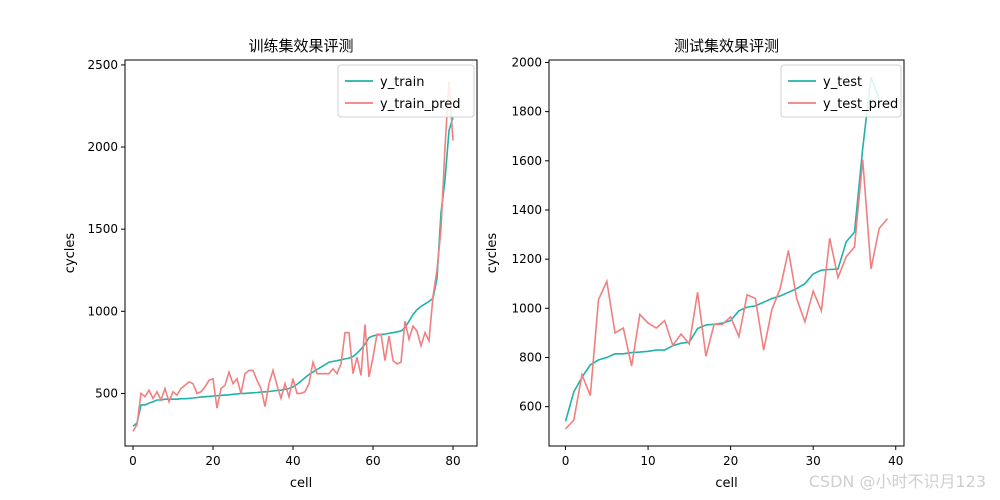  Describe the element at coordinates (452, 461) in the screenshot. I see `x-tick-label: 80` at that location.